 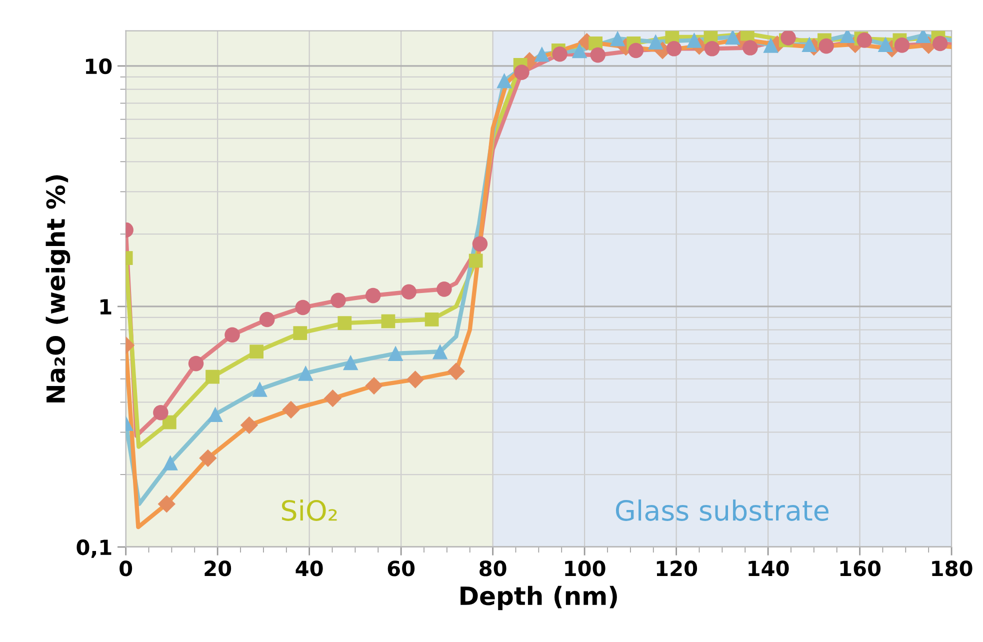 What do you see at coordinates (218, 568) in the screenshot?
I see `x-tick-label: 20` at bounding box center [218, 568].